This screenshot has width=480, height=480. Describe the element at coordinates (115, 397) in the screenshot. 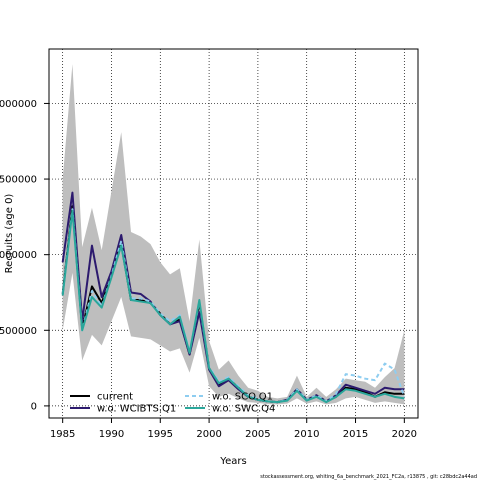

I see `legend-label-current: current` at that location.